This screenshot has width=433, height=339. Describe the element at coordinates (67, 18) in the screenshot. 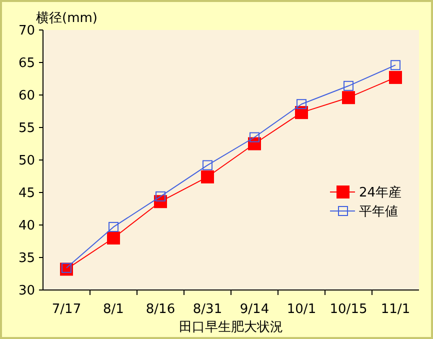

I see `y-axis-title: 横径(mm)` at that location.